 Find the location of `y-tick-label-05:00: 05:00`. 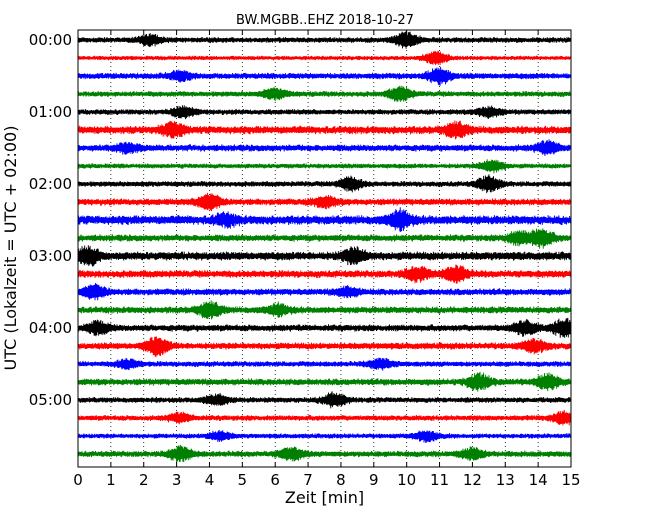

y-tick-label-05:00: 05:00 is located at coordinates (50, 400).